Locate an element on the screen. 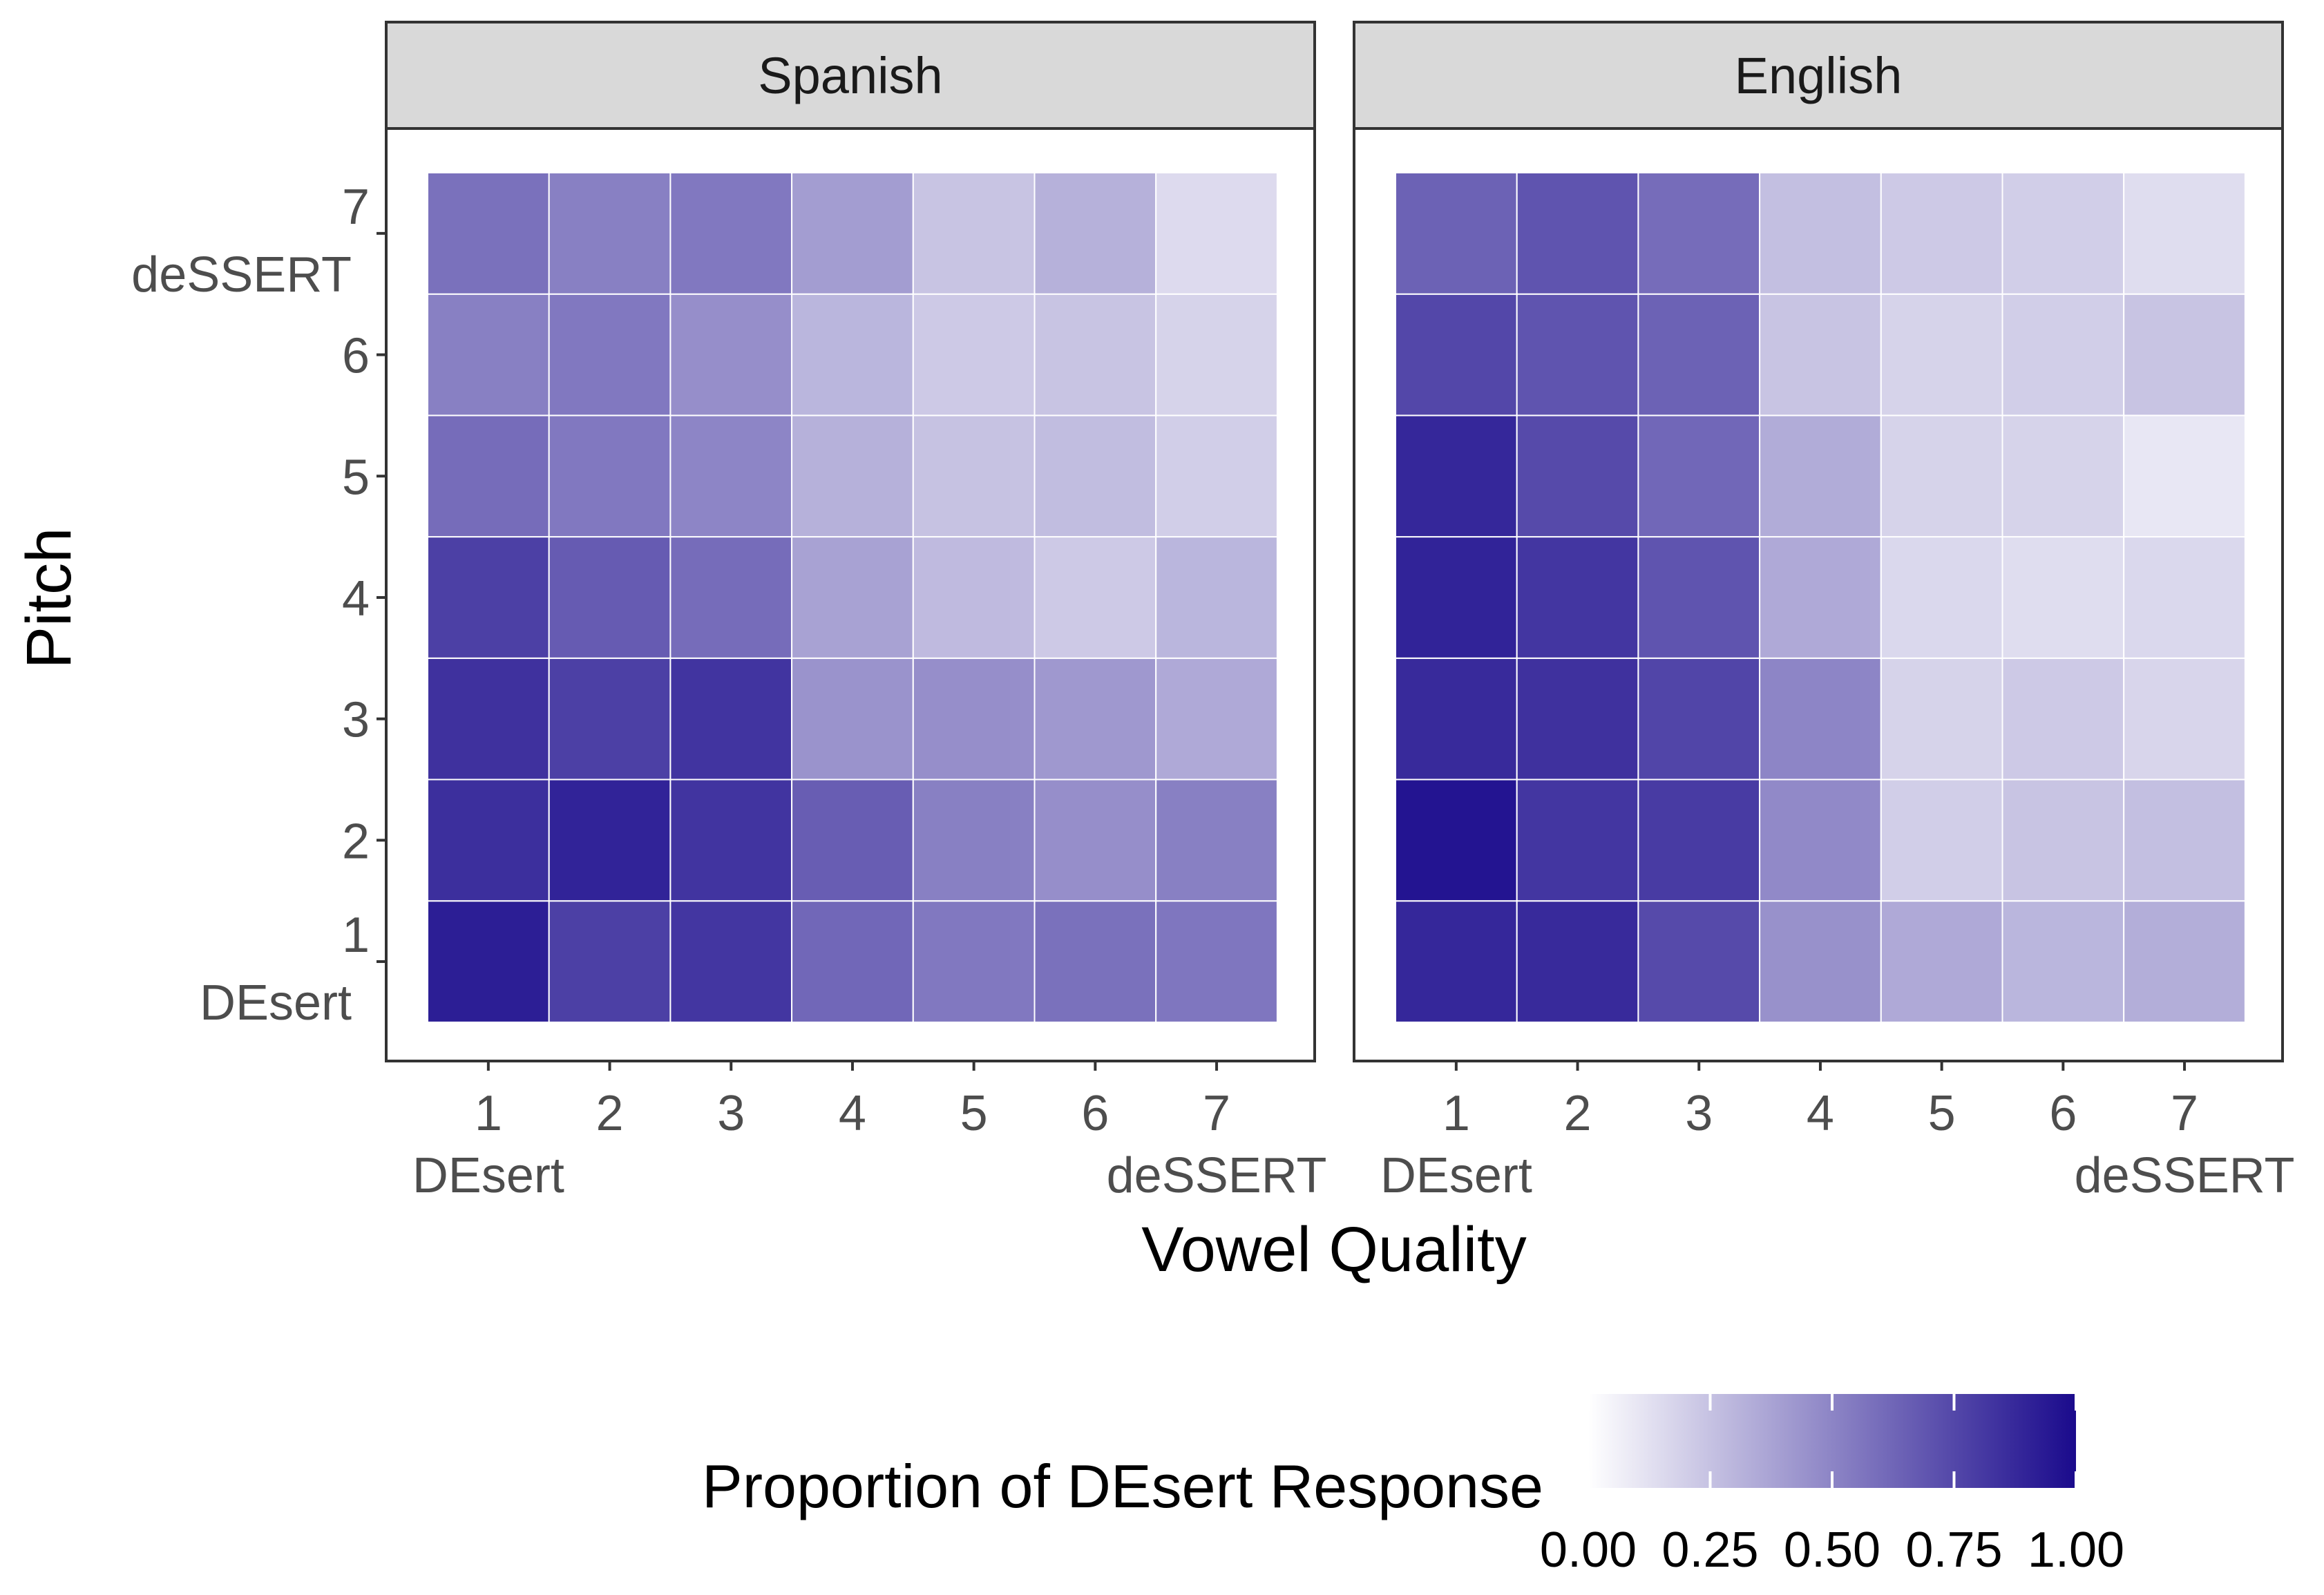 This screenshot has width=2324, height=1595. x-tick-endpoint-label: deSSERT is located at coordinates (2185, 1175).